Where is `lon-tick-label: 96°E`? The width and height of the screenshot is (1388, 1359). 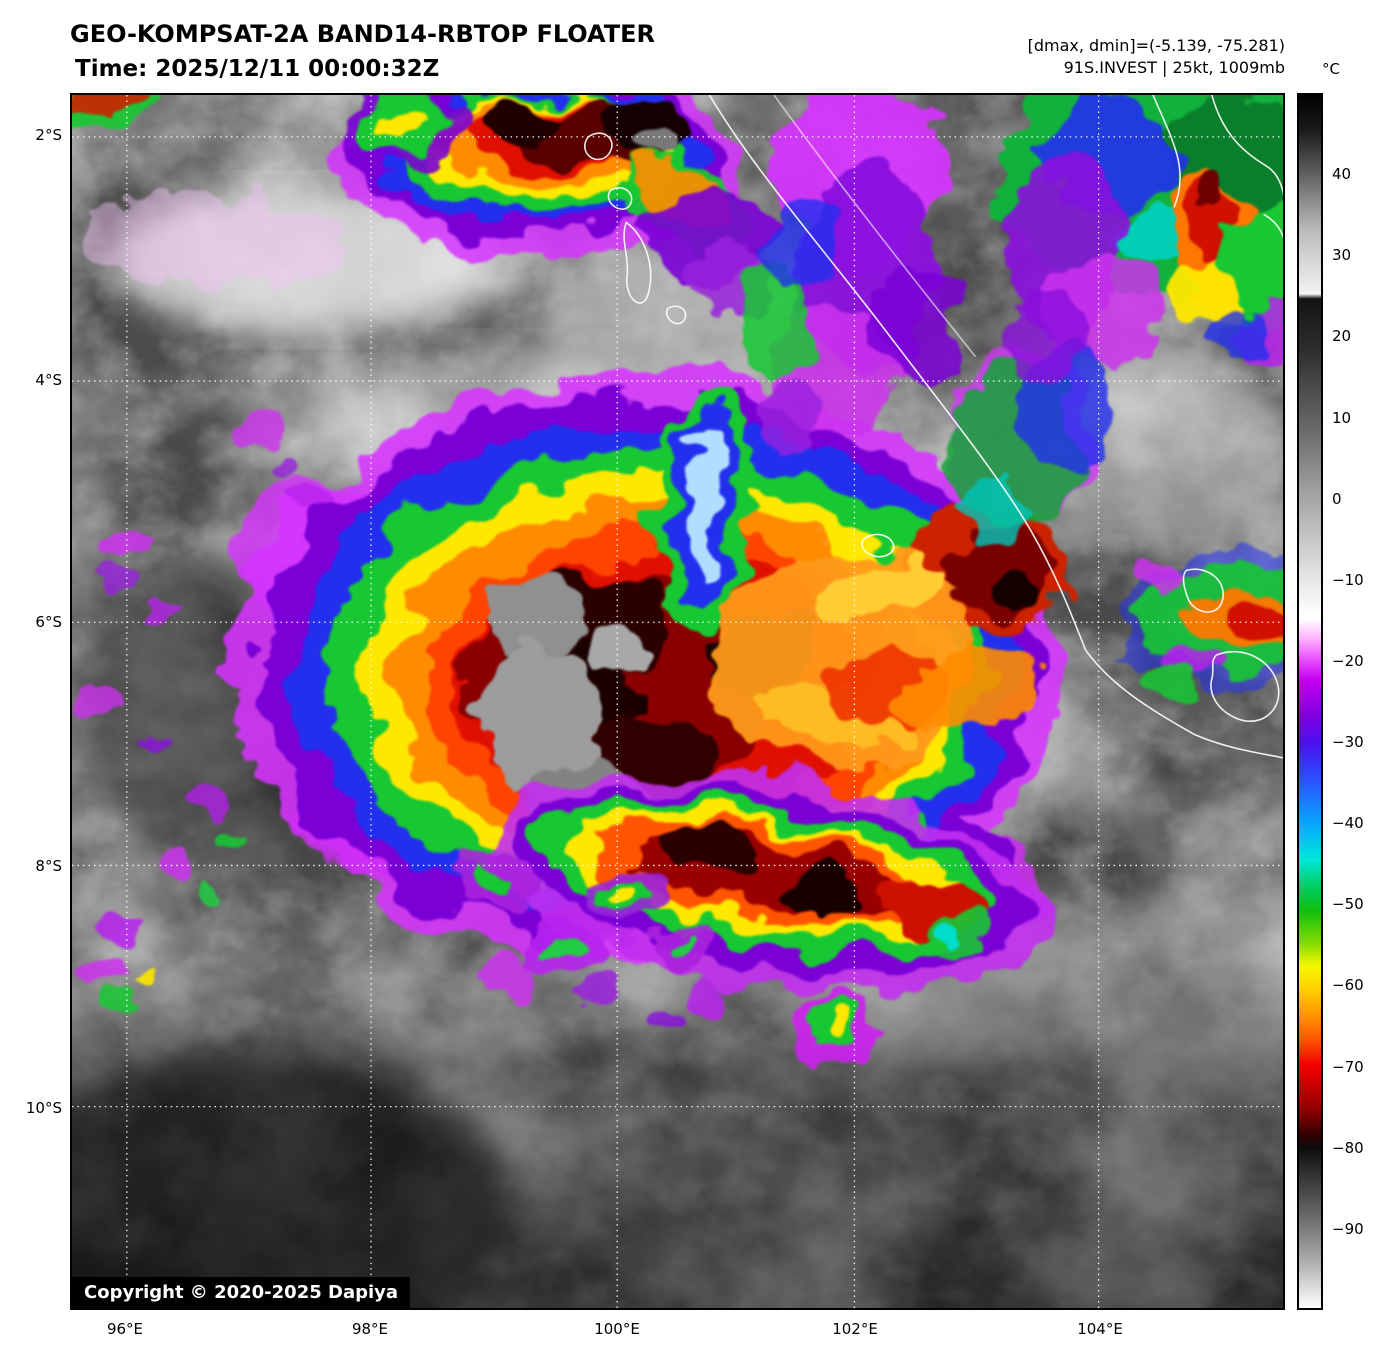 lon-tick-label: 96°E is located at coordinates (125, 1329).